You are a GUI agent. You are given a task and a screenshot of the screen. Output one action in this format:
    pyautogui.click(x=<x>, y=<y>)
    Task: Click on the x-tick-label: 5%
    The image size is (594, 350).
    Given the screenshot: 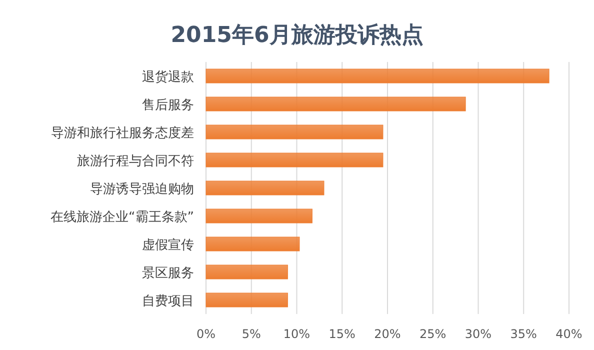 What is the action you would take?
    pyautogui.click(x=251, y=334)
    